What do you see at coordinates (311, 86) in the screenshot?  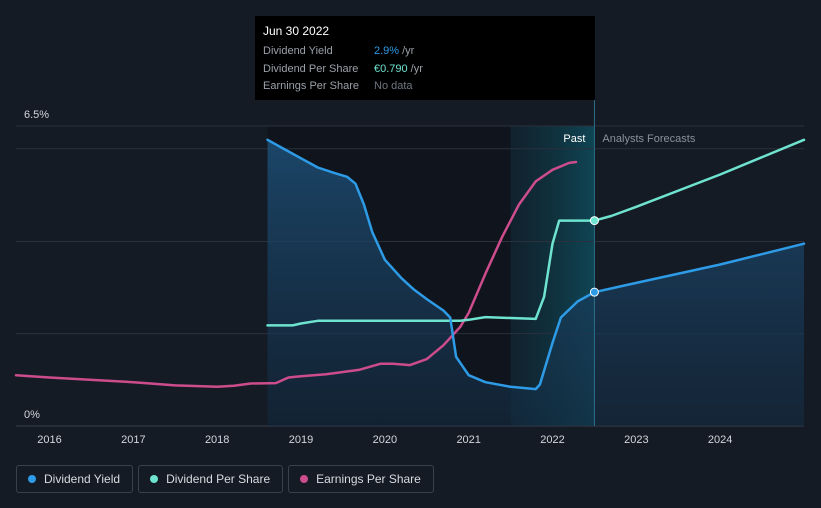 I see `tooltip-label: Earnings Per Share` at bounding box center [311, 86].